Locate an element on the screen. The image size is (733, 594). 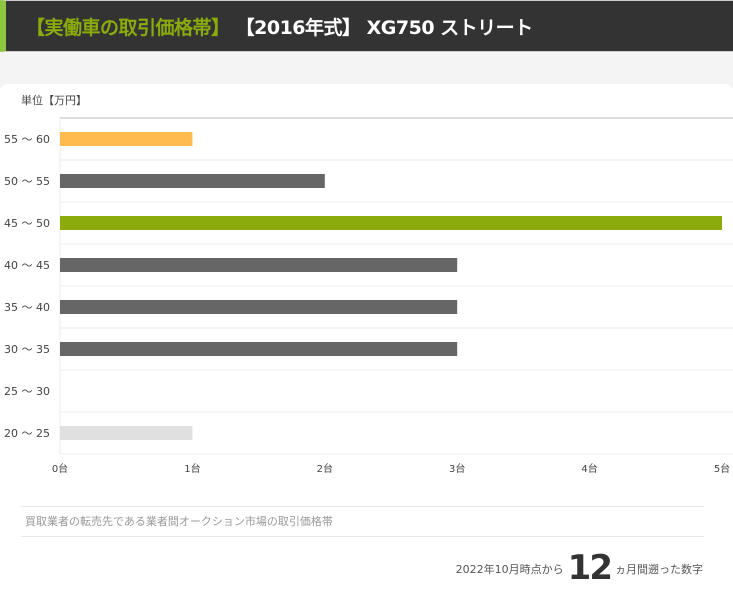
page-header: 【実働車の取引価格帯】 【2016年式】 XG750 ストリート is located at coordinates (366, 26).